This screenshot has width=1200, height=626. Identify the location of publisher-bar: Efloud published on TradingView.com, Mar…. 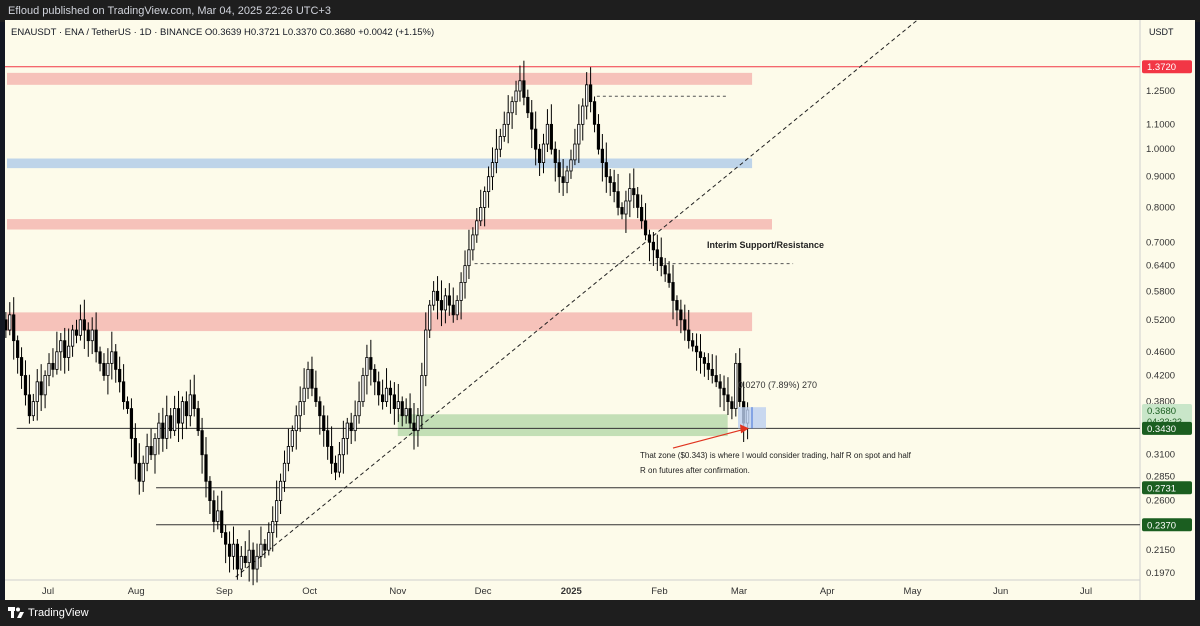
(600, 11).